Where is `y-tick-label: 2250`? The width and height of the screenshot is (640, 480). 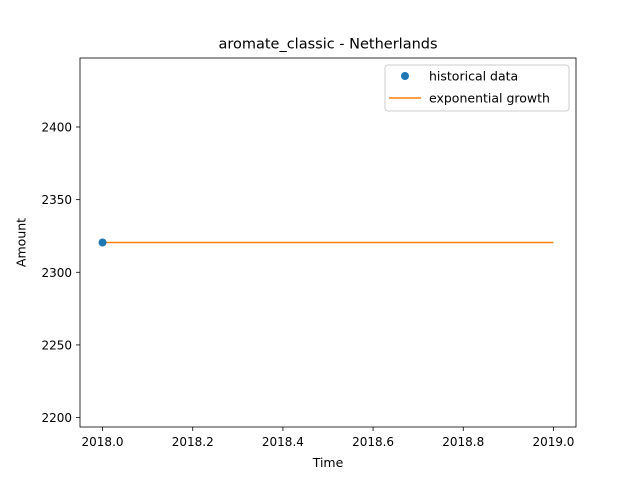
y-tick-label: 2250 is located at coordinates (56, 345).